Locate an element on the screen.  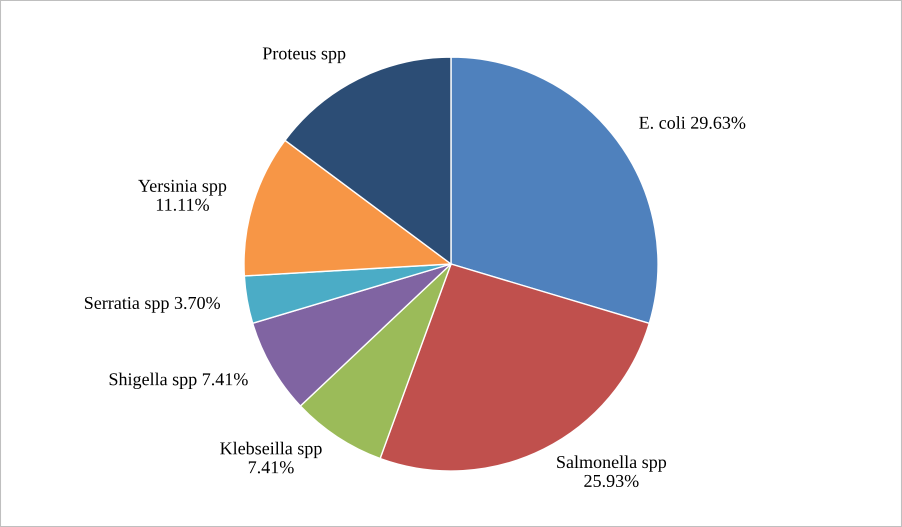
slice-label: Klebseilla spp is located at coordinates (271, 450).